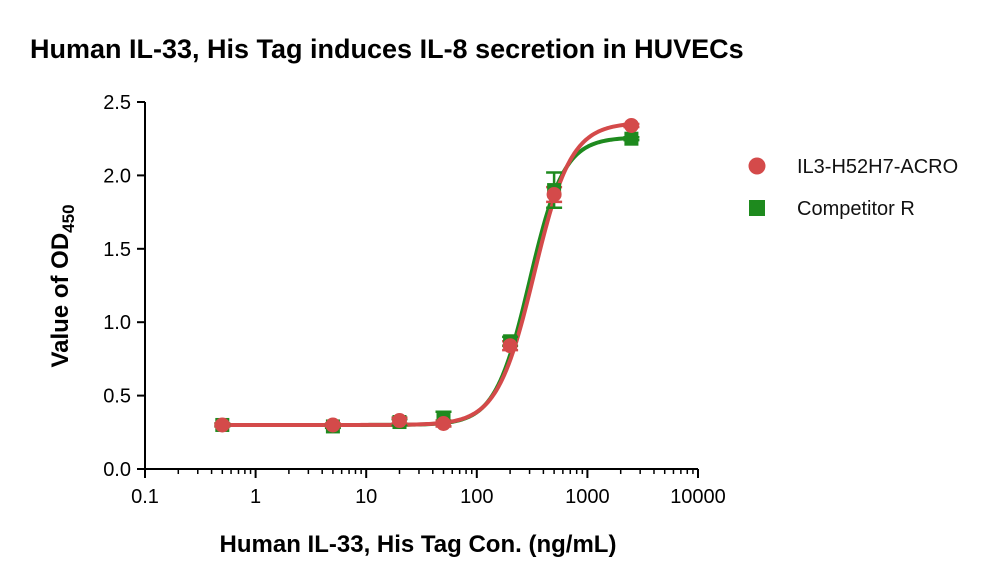  What do you see at coordinates (698, 497) in the screenshot?
I see `x-tick-label: 10000` at bounding box center [698, 497].